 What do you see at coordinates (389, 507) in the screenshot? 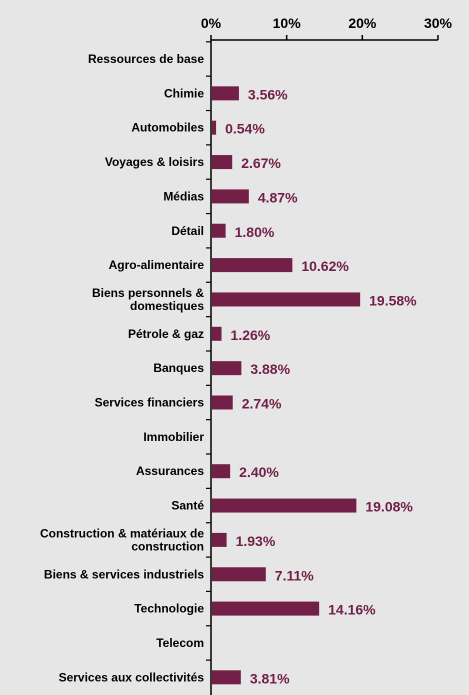
I see `data-label: 19.08%` at bounding box center [389, 507].